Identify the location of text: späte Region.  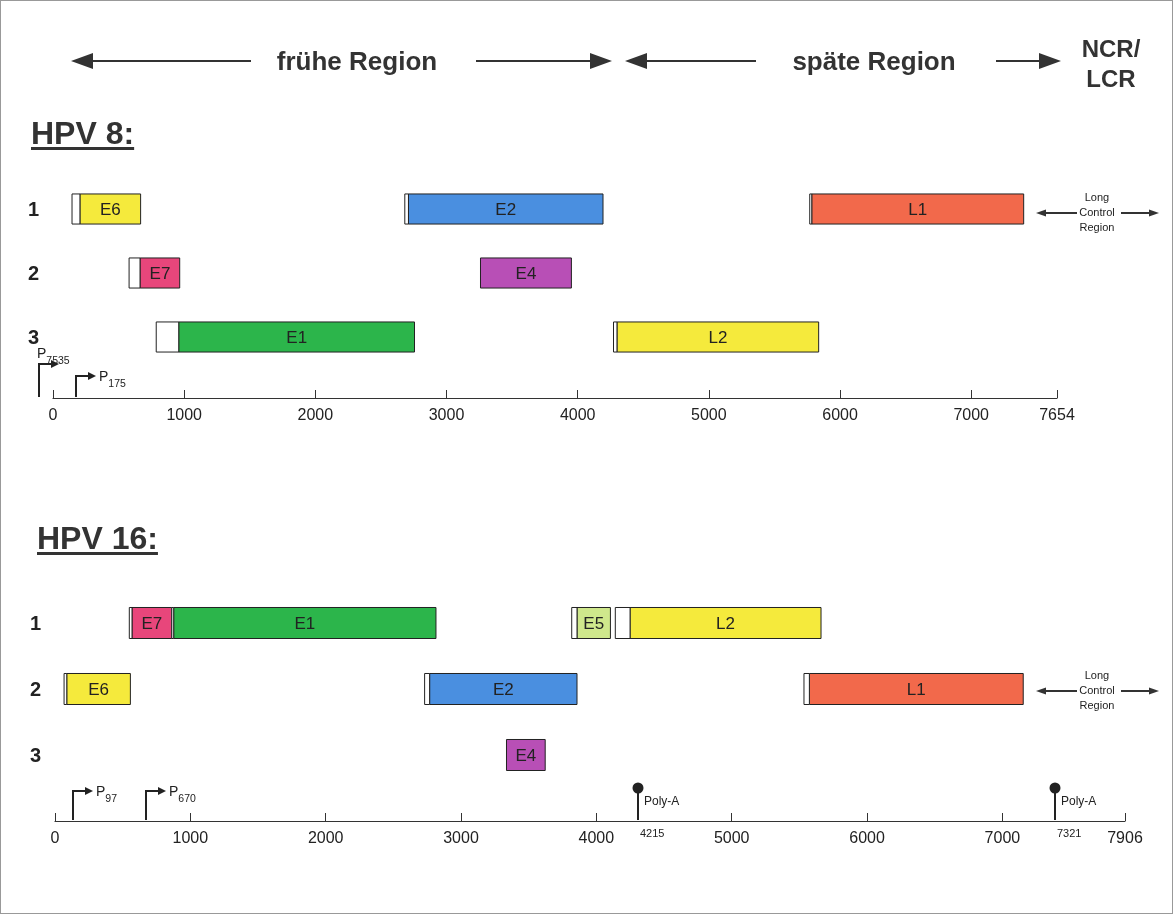
(874, 61).